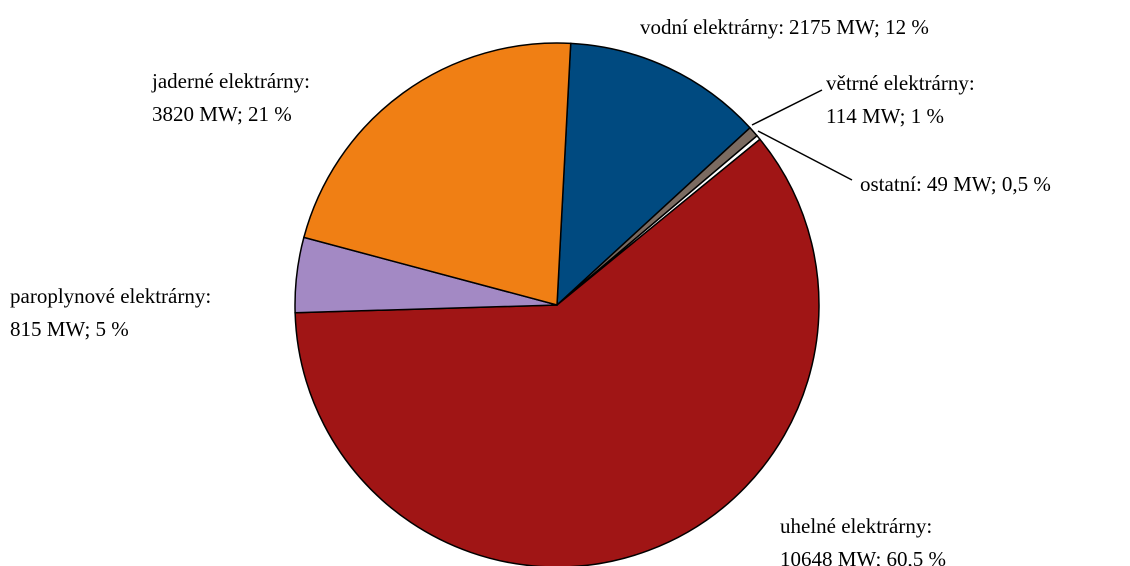 The image size is (1130, 566). What do you see at coordinates (891, 184) in the screenshot?
I see `category-label: ostatní:` at bounding box center [891, 184].